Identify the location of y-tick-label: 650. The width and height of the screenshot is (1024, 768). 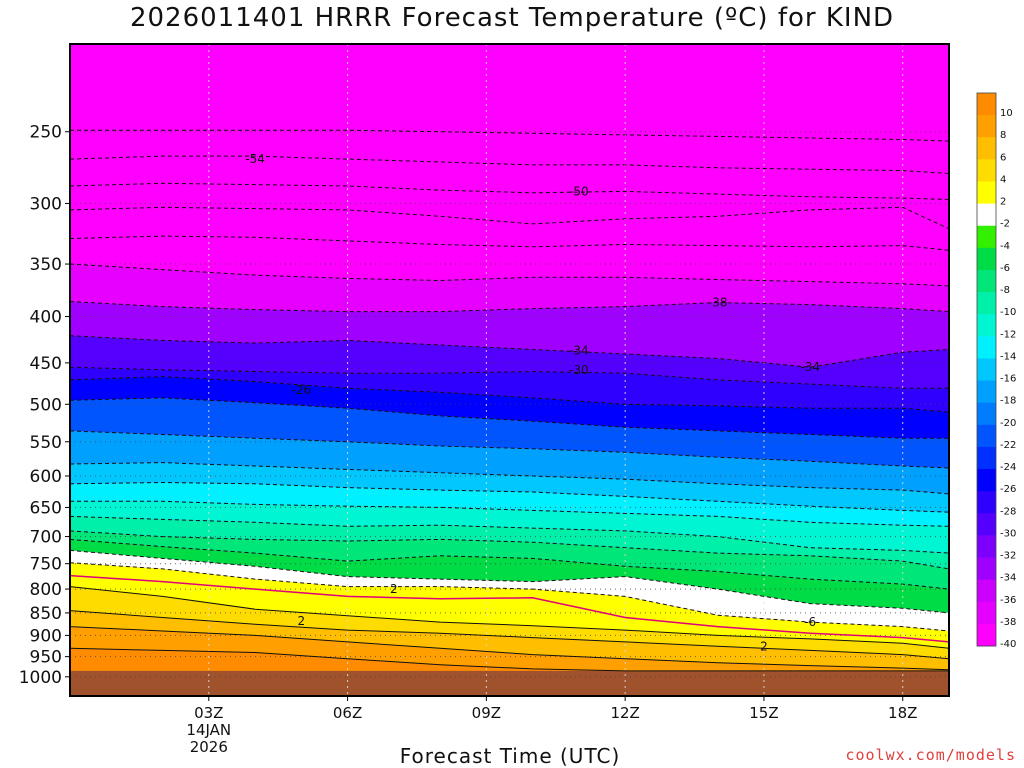
(46, 508).